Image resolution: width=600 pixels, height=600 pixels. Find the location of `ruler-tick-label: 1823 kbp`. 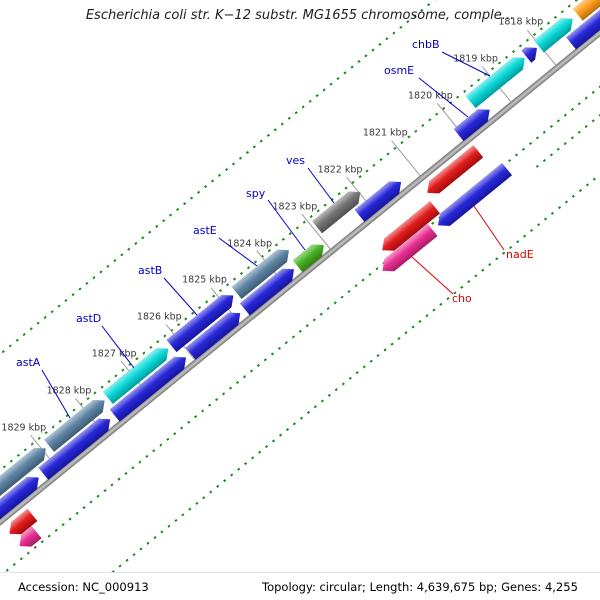

ruler-tick-label: 1823 kbp is located at coordinates (295, 207).